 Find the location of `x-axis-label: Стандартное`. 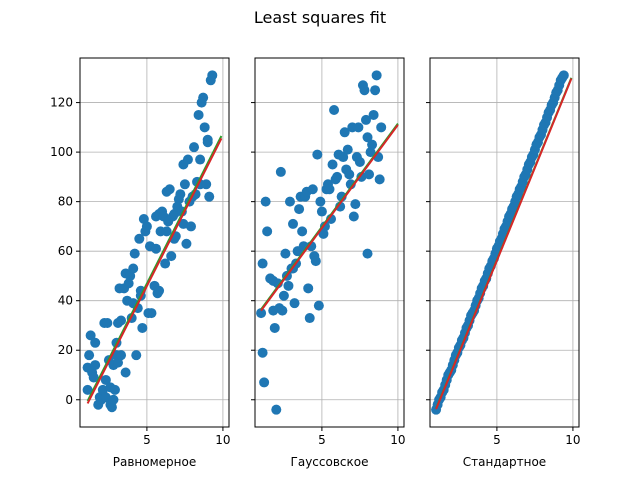

x-axis-label: Стандартное is located at coordinates (504, 462).